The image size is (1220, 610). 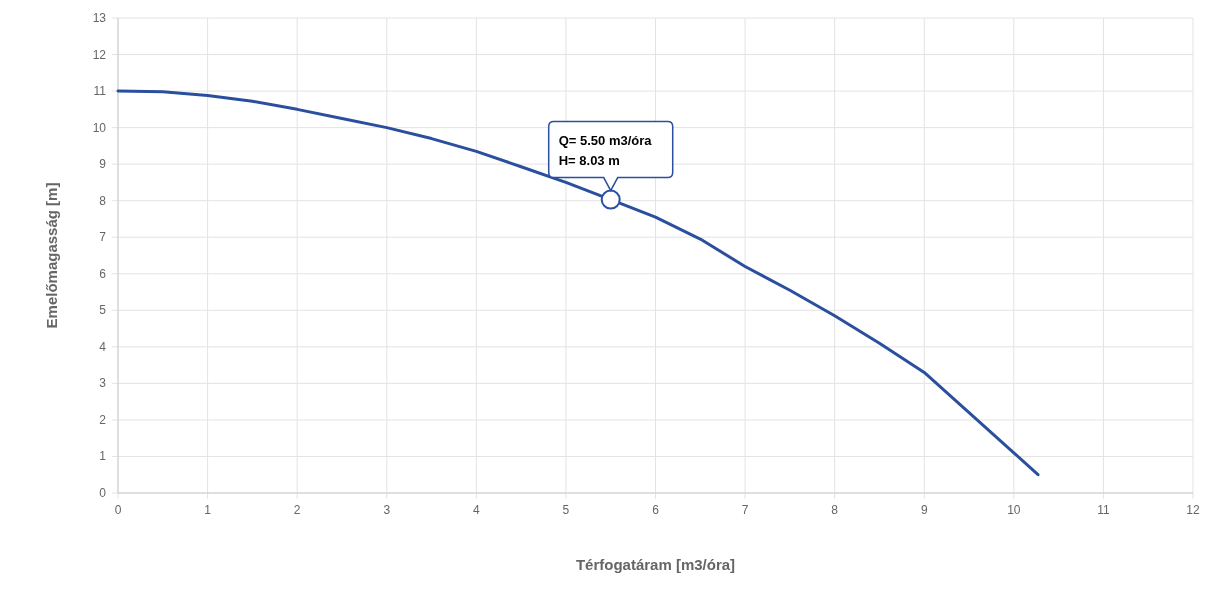 I want to click on x-tick-label: 9, so click(x=924, y=510).